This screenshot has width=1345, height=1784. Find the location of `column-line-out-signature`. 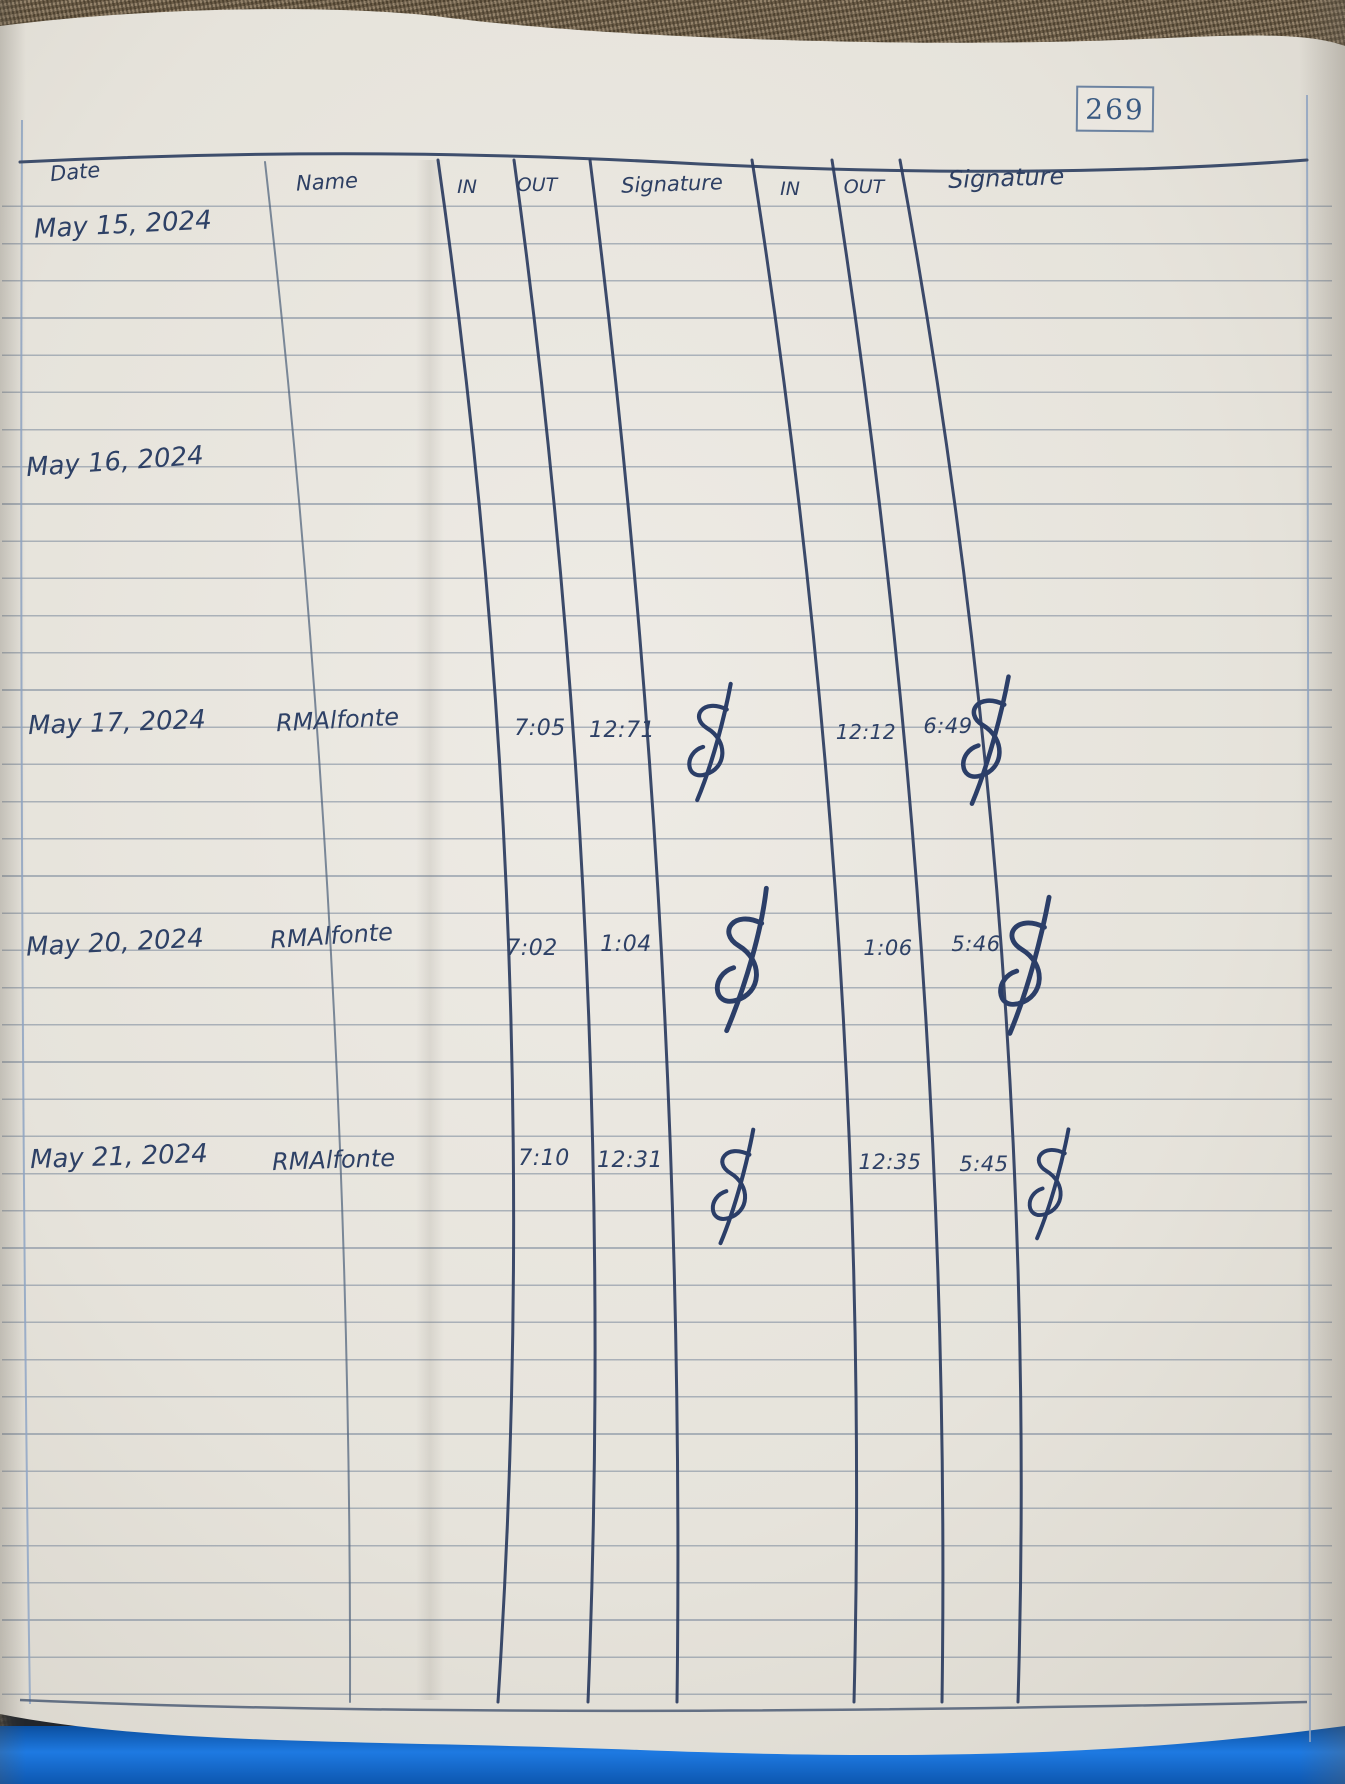

column-line-out-signature is located at coordinates (634, 931).